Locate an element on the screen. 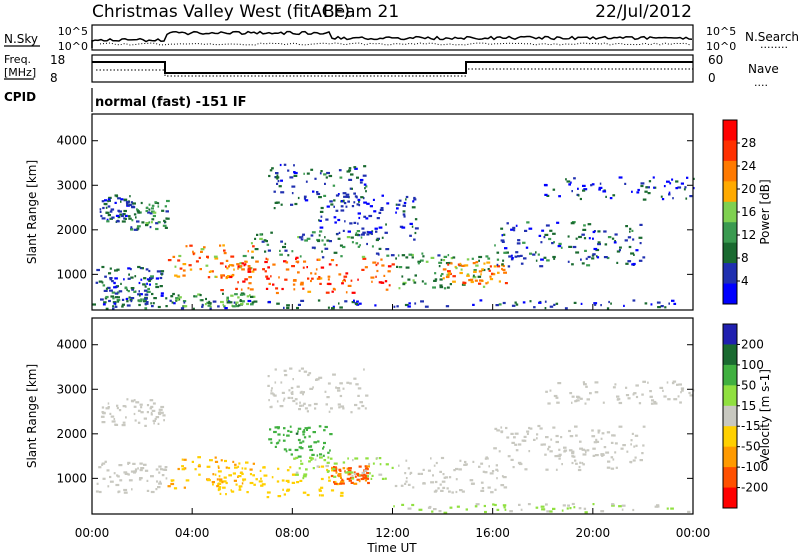 Image resolution: width=800 pixels, height=558 pixels. xtick-label: 20:00 is located at coordinates (593, 533).